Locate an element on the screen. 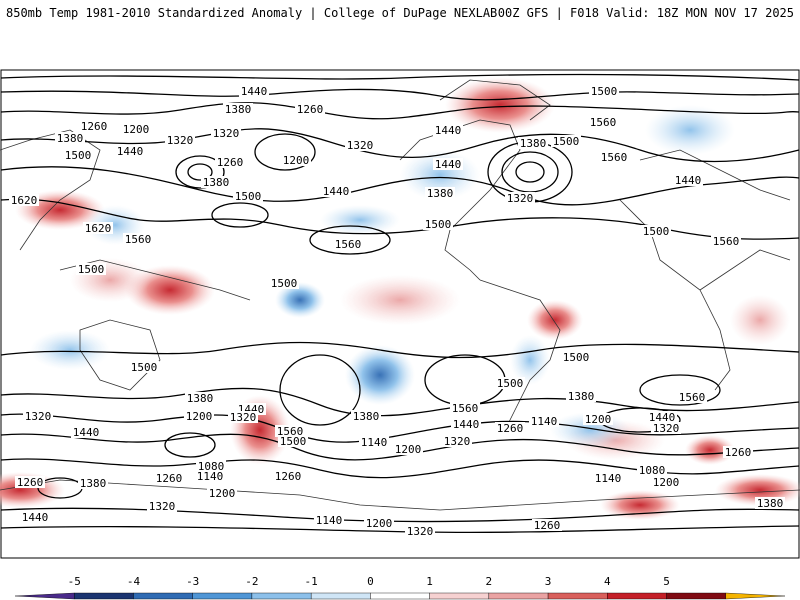 The height and width of the screenshot is (600, 800). contour-label: 1080 is located at coordinates (652, 470).